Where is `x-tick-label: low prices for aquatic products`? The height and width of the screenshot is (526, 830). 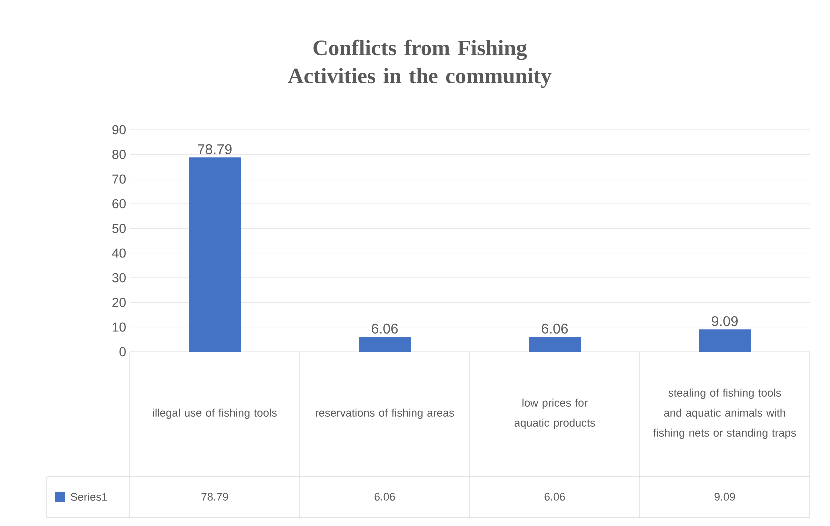
x-tick-label: low prices for aquatic products is located at coordinates (555, 414).